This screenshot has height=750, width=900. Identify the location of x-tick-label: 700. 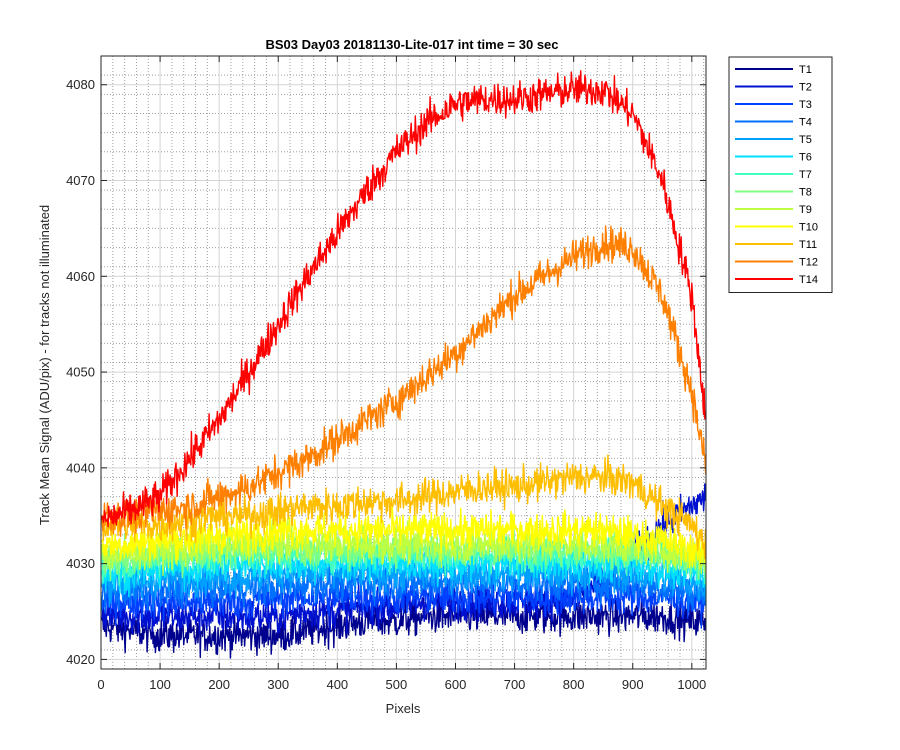
(515, 684).